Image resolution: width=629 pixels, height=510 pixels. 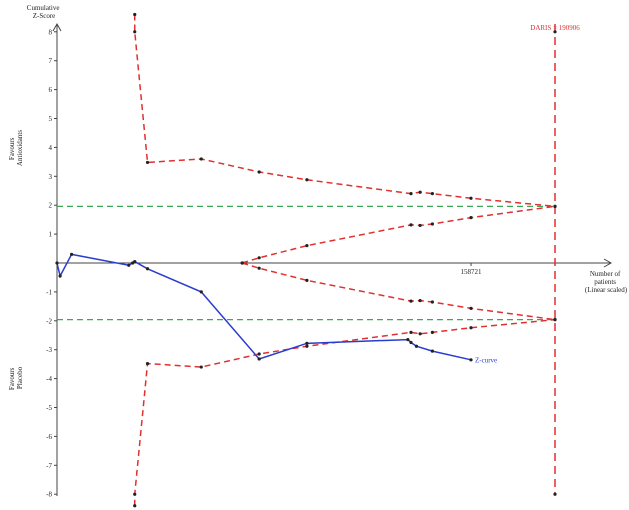 I want to click on favours-antioxidants-label: Favours Antioxidants, so click(x=16, y=148).